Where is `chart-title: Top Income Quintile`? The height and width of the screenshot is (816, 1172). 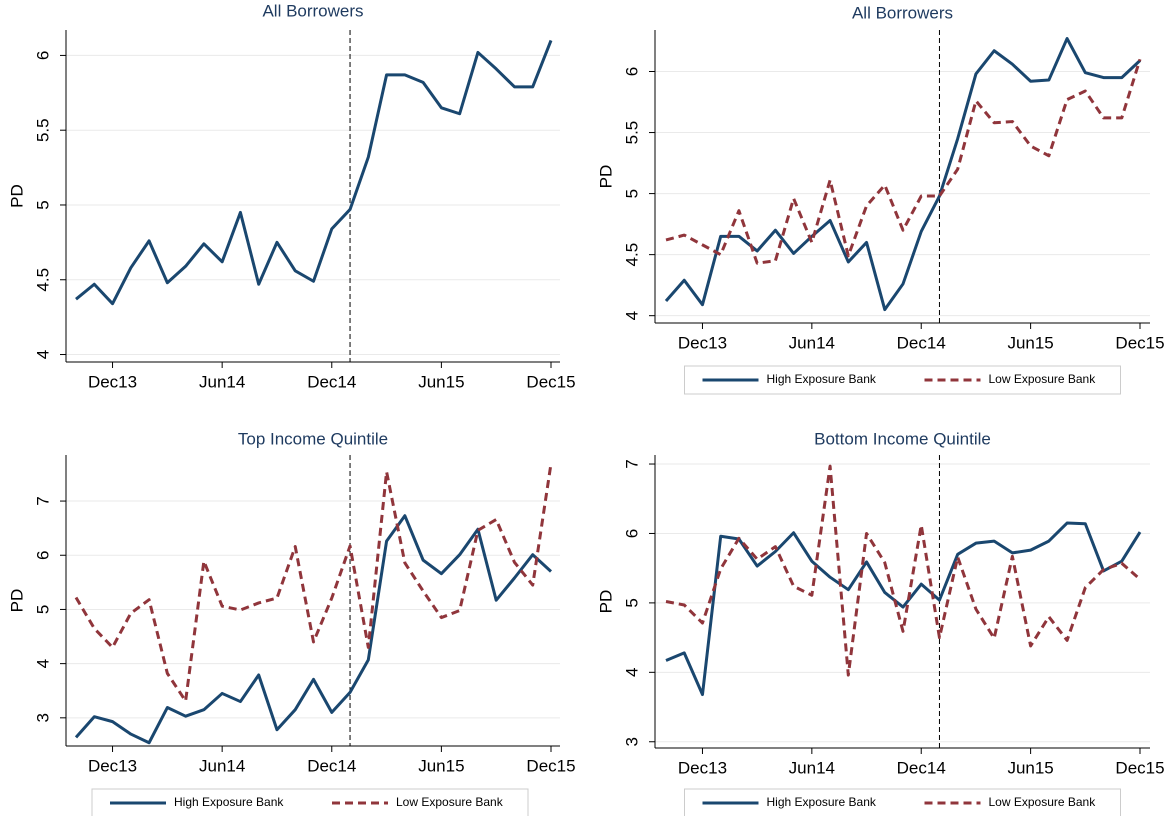 chart-title: Top Income Quintile is located at coordinates (313, 438).